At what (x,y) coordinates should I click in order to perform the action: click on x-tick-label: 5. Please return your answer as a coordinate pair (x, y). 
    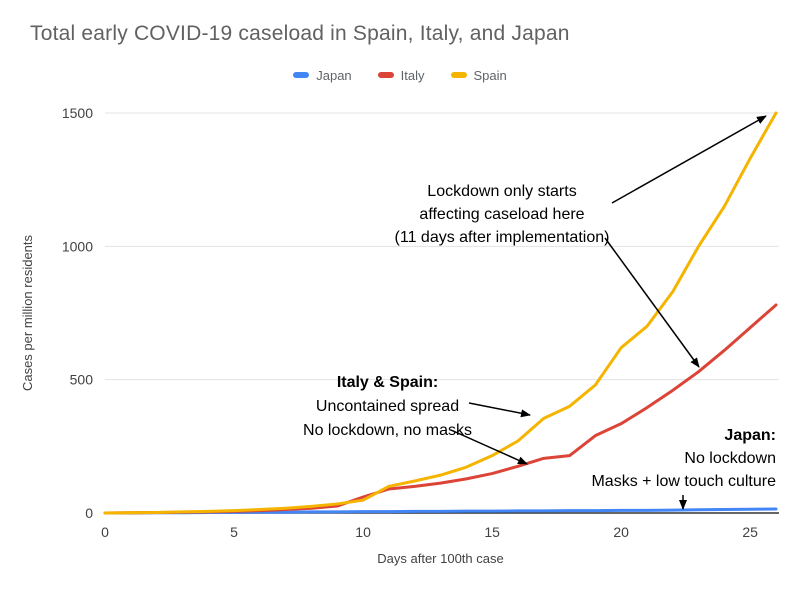
    Looking at the image, I should click on (234, 532).